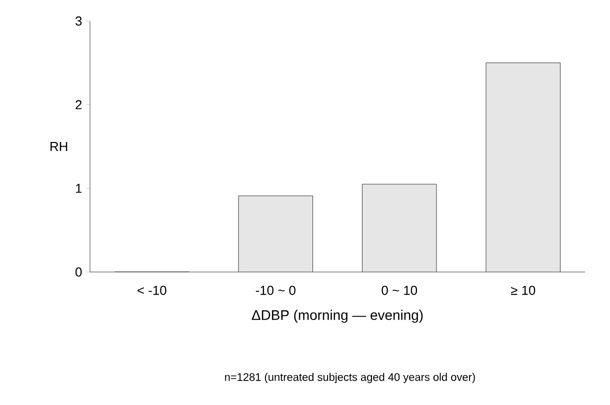 This screenshot has height=405, width=610. What do you see at coordinates (79, 272) in the screenshot?
I see `y-tick-label: 0` at bounding box center [79, 272].